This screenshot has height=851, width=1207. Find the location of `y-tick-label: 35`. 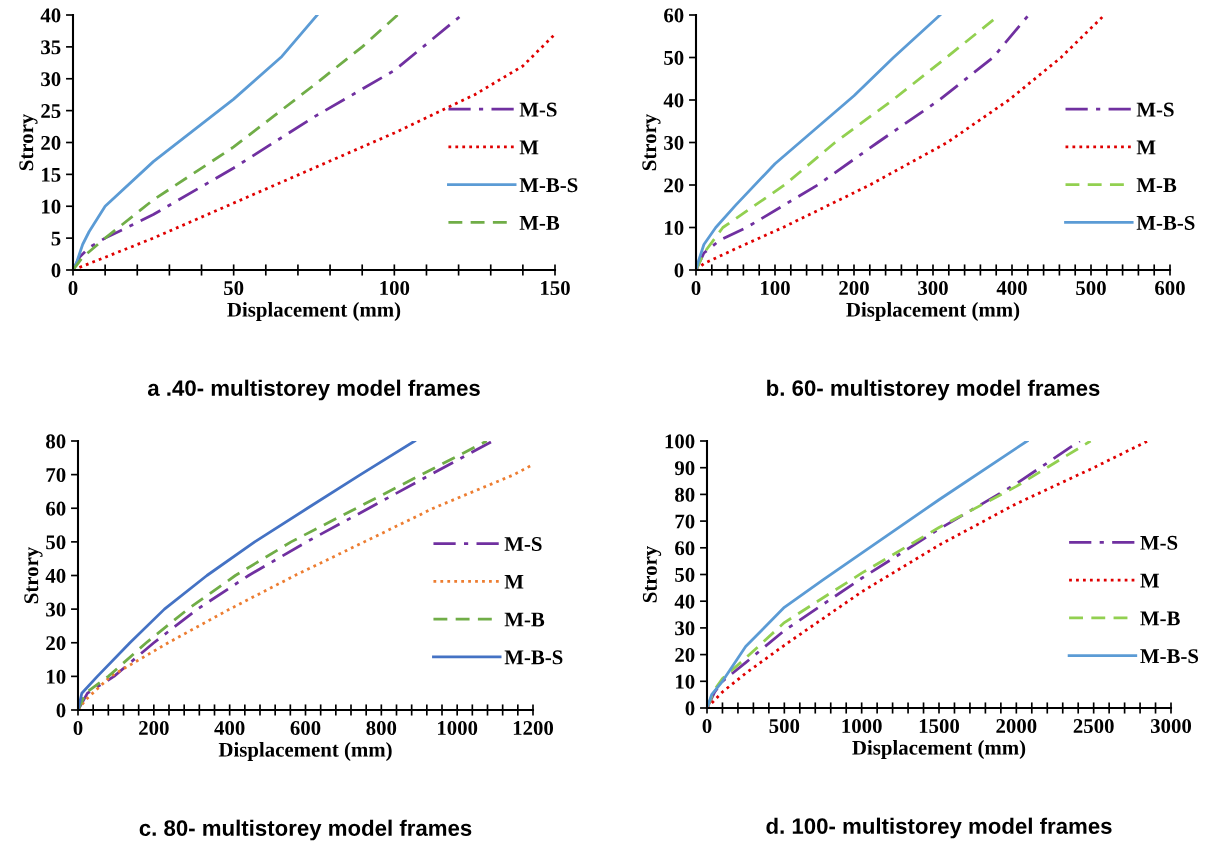

y-tick-label: 35 is located at coordinates (51, 47).